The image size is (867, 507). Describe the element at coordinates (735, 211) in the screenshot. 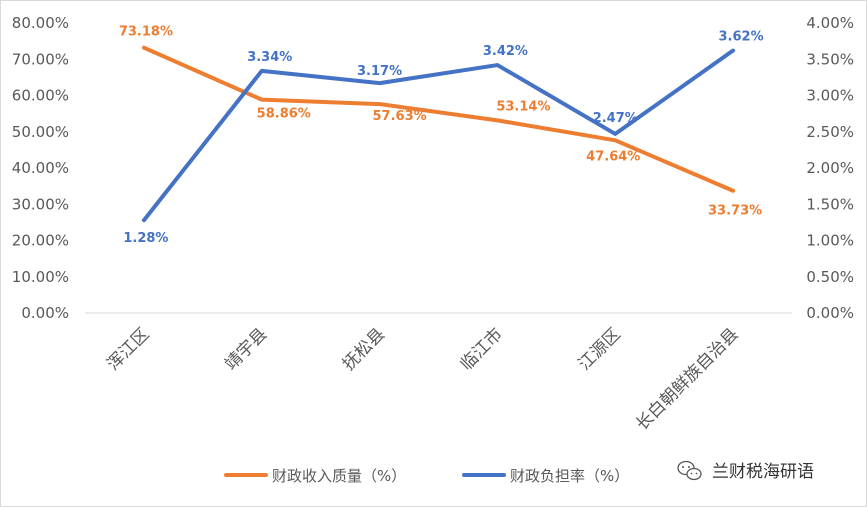

I see `data-label: 33.73%` at that location.